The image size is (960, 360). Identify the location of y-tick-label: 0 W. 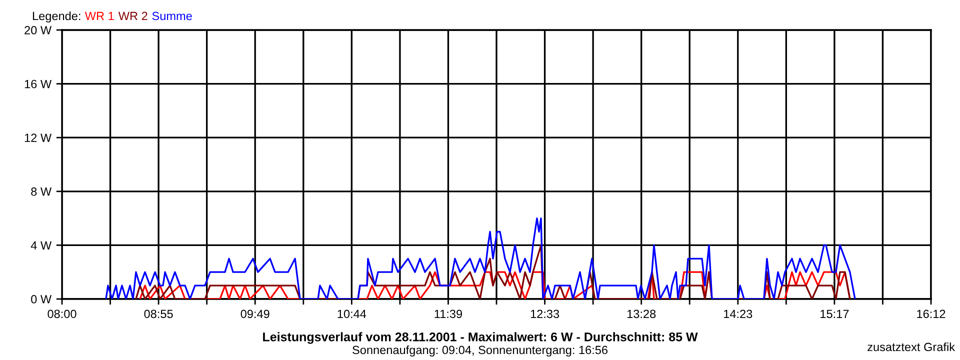
(41, 299).